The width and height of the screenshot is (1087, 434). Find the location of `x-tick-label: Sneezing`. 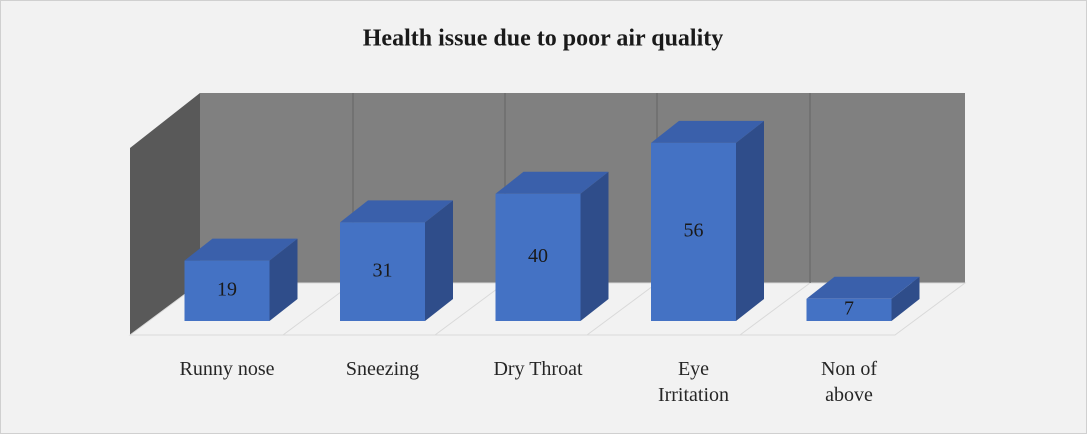

x-tick-label: Sneezing is located at coordinates (382, 369).